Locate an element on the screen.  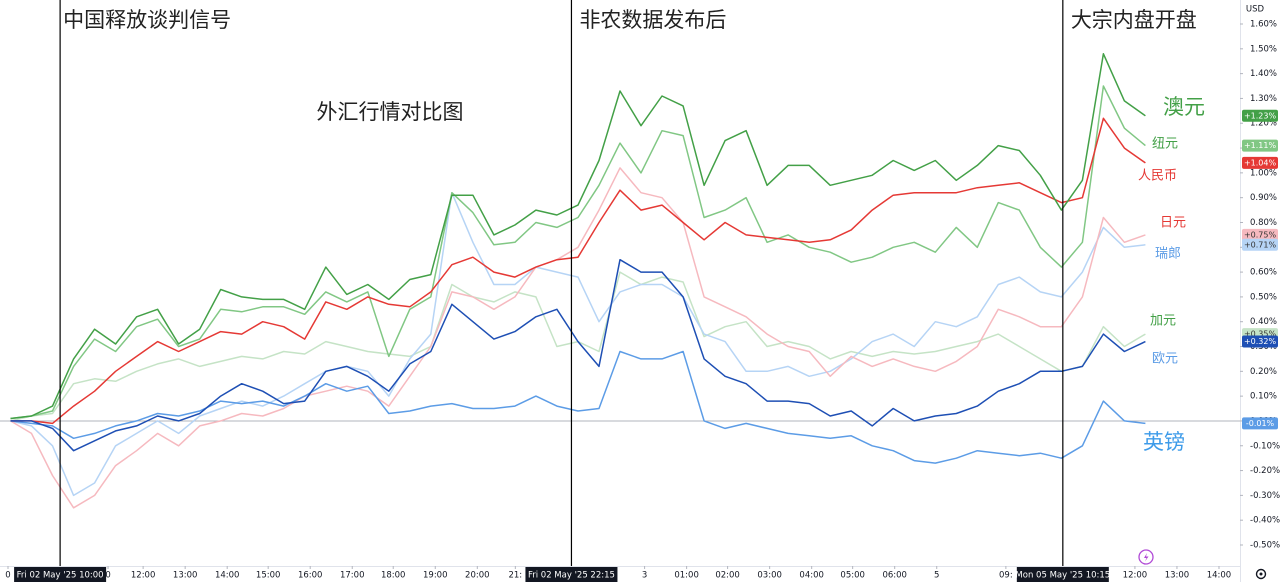
last-value-label: +1.11% is located at coordinates (1260, 145).